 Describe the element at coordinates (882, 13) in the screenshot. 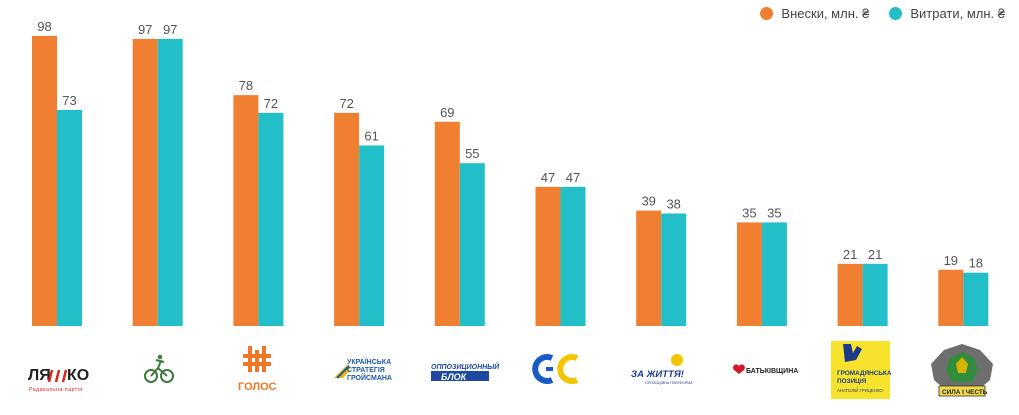

I see `chart-legend: Внески, млн. ₴ Витрати, млн. ₴` at that location.